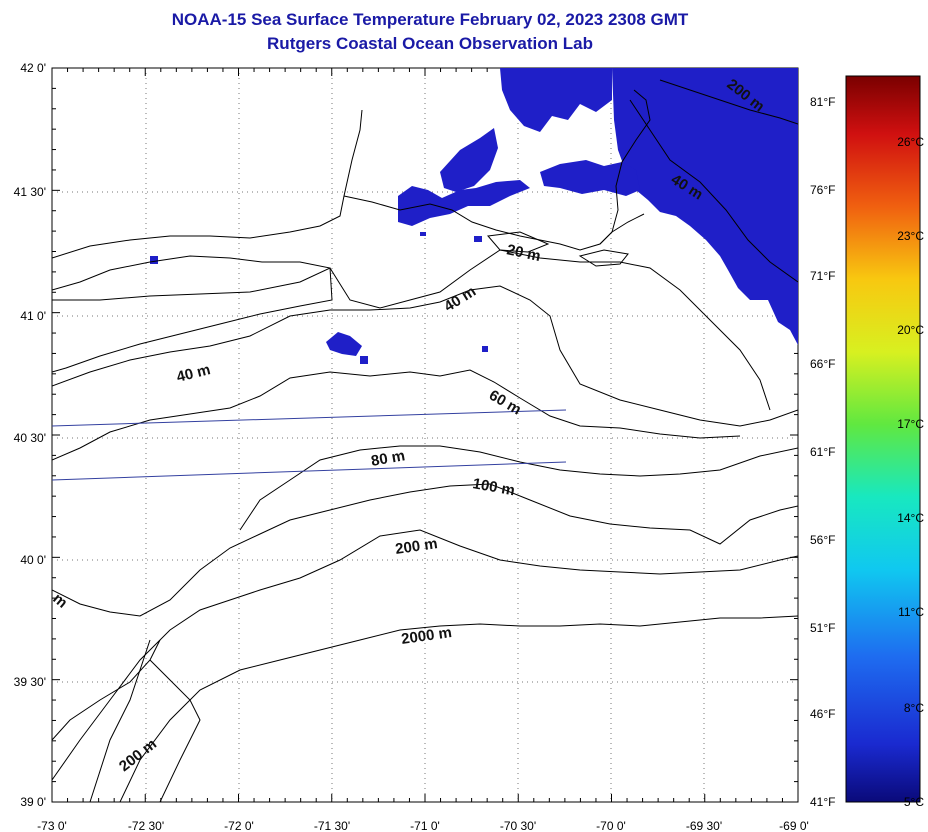 Image resolution: width=928 pixels, height=832 pixels. I want to click on sst-patch-gulf-of-maine, so click(705, 206).